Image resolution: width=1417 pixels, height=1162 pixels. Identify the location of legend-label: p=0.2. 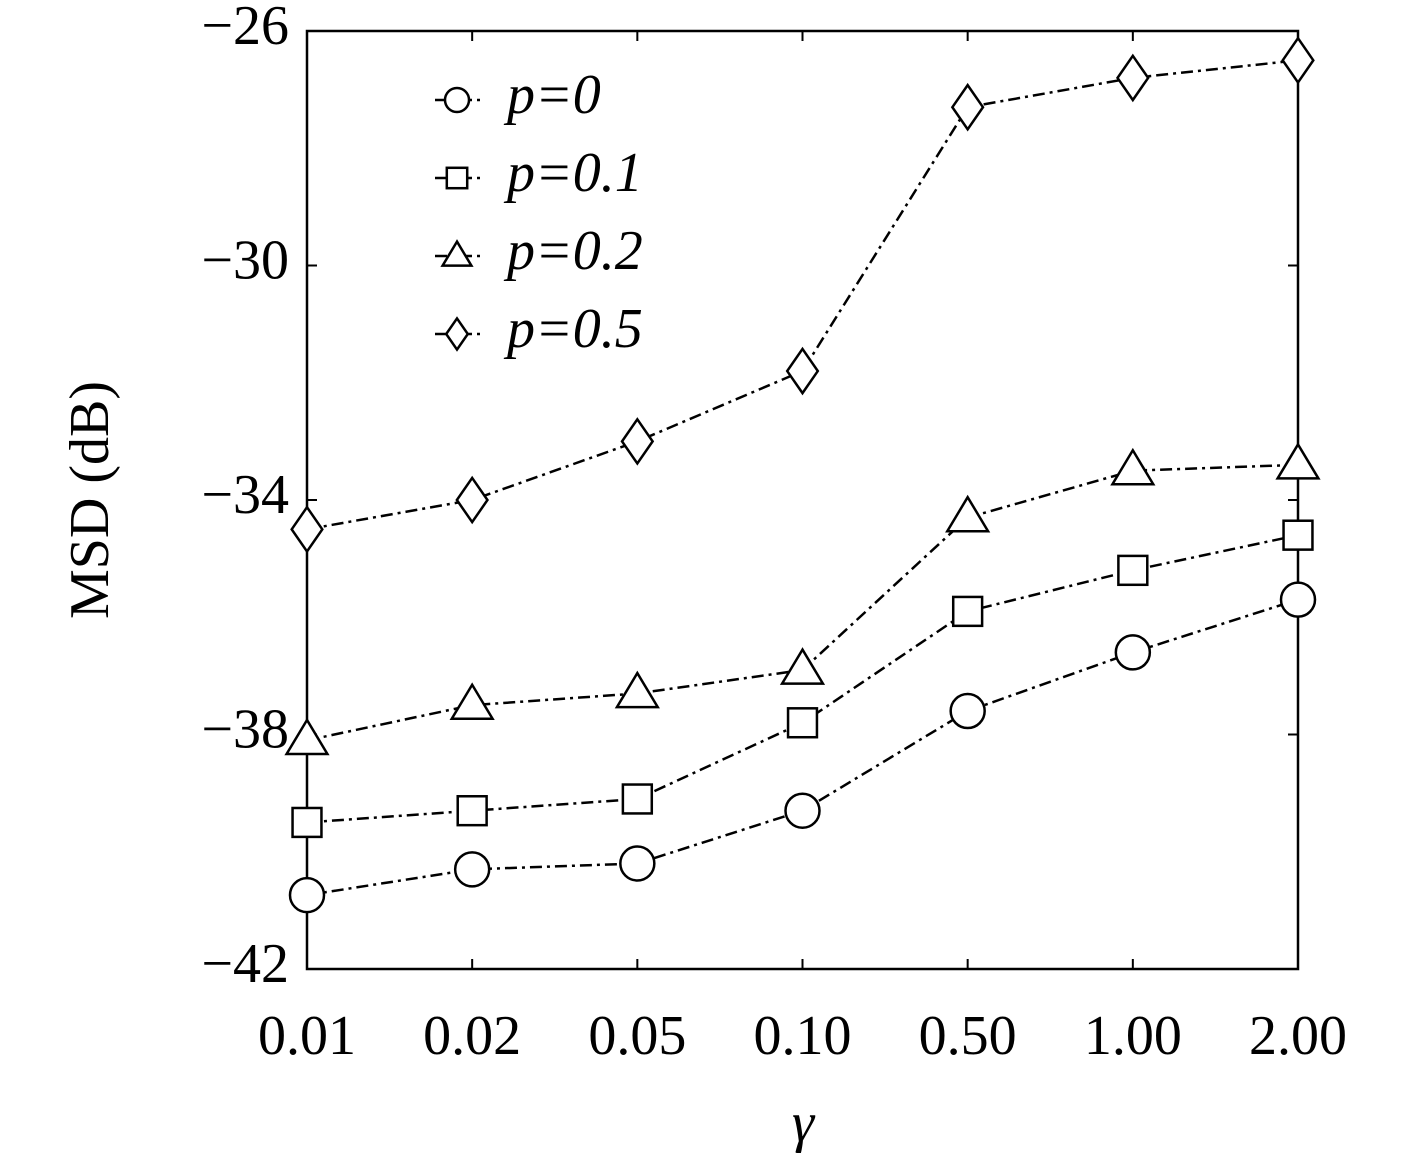
(573, 251).